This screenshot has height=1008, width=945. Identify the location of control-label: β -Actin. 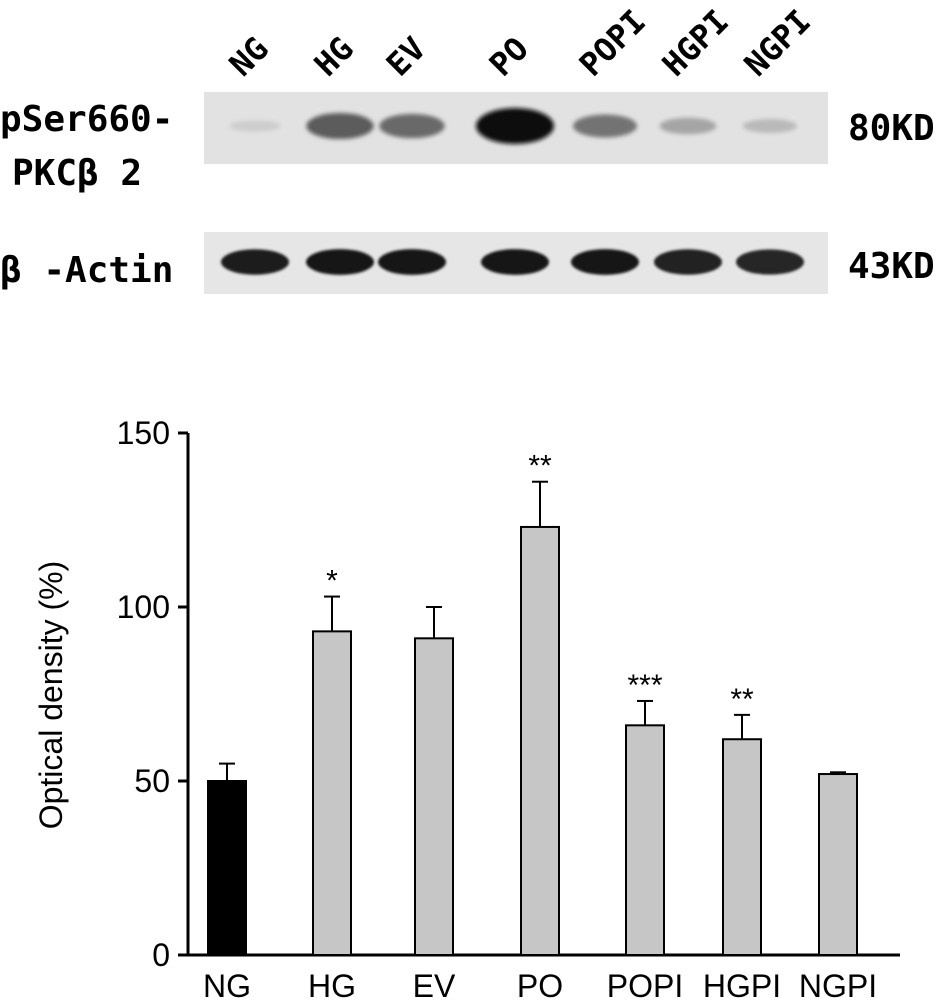
(86, 270).